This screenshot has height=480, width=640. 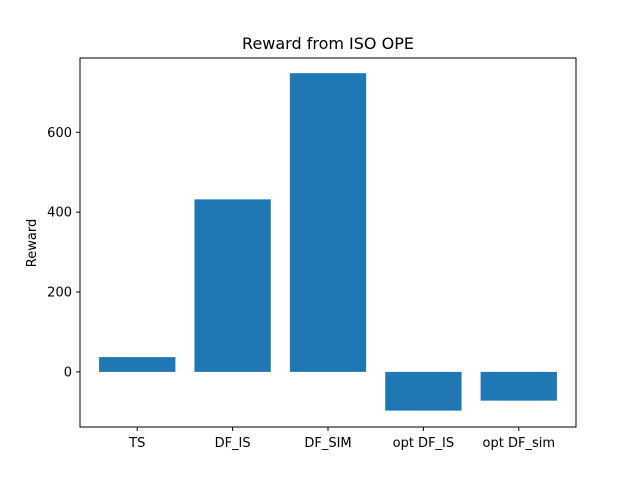 I want to click on x-tick-label: TS, so click(x=136, y=443).